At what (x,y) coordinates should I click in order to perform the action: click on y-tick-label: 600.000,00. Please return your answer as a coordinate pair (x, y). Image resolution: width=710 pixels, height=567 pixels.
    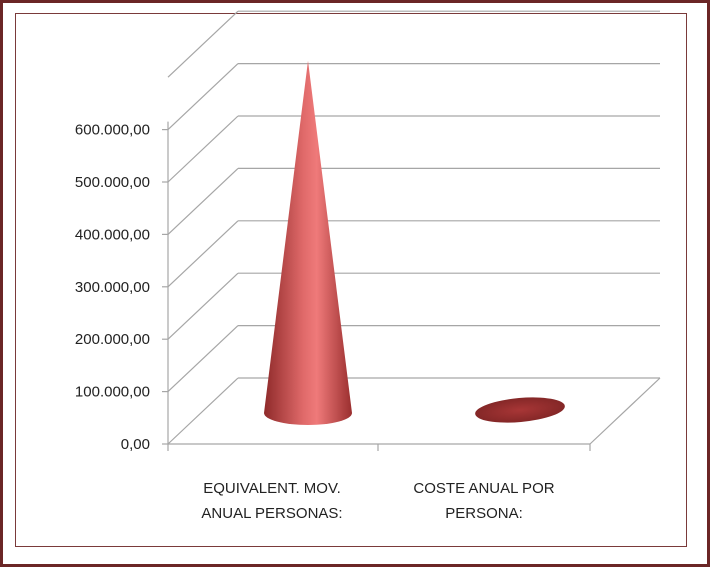
    Looking at the image, I should click on (112, 130).